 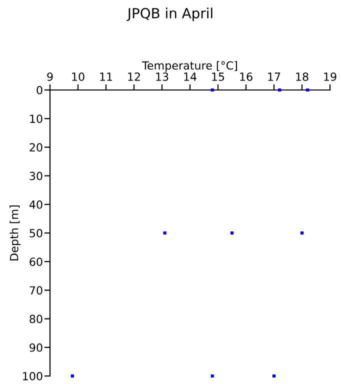 What do you see at coordinates (50, 76) in the screenshot?
I see `x-tick-label: 9` at bounding box center [50, 76].